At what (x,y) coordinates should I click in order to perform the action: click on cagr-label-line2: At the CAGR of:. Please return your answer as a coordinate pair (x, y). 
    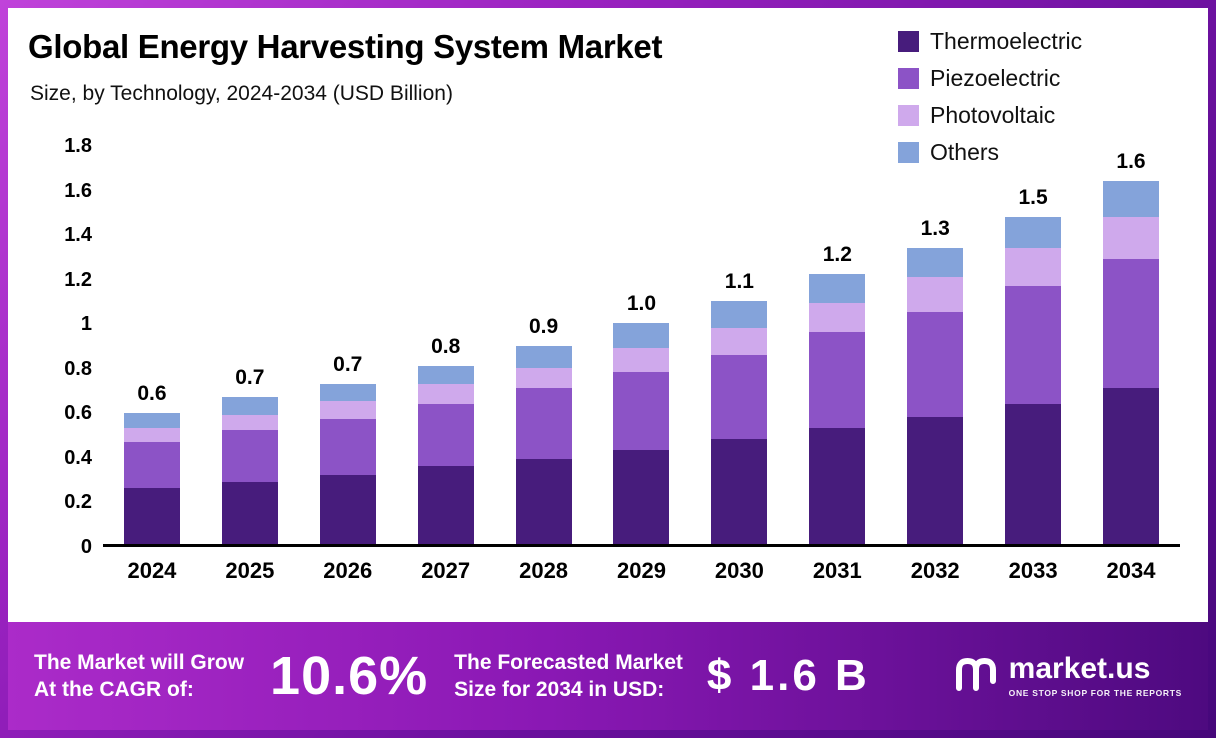
    Looking at the image, I should click on (114, 689).